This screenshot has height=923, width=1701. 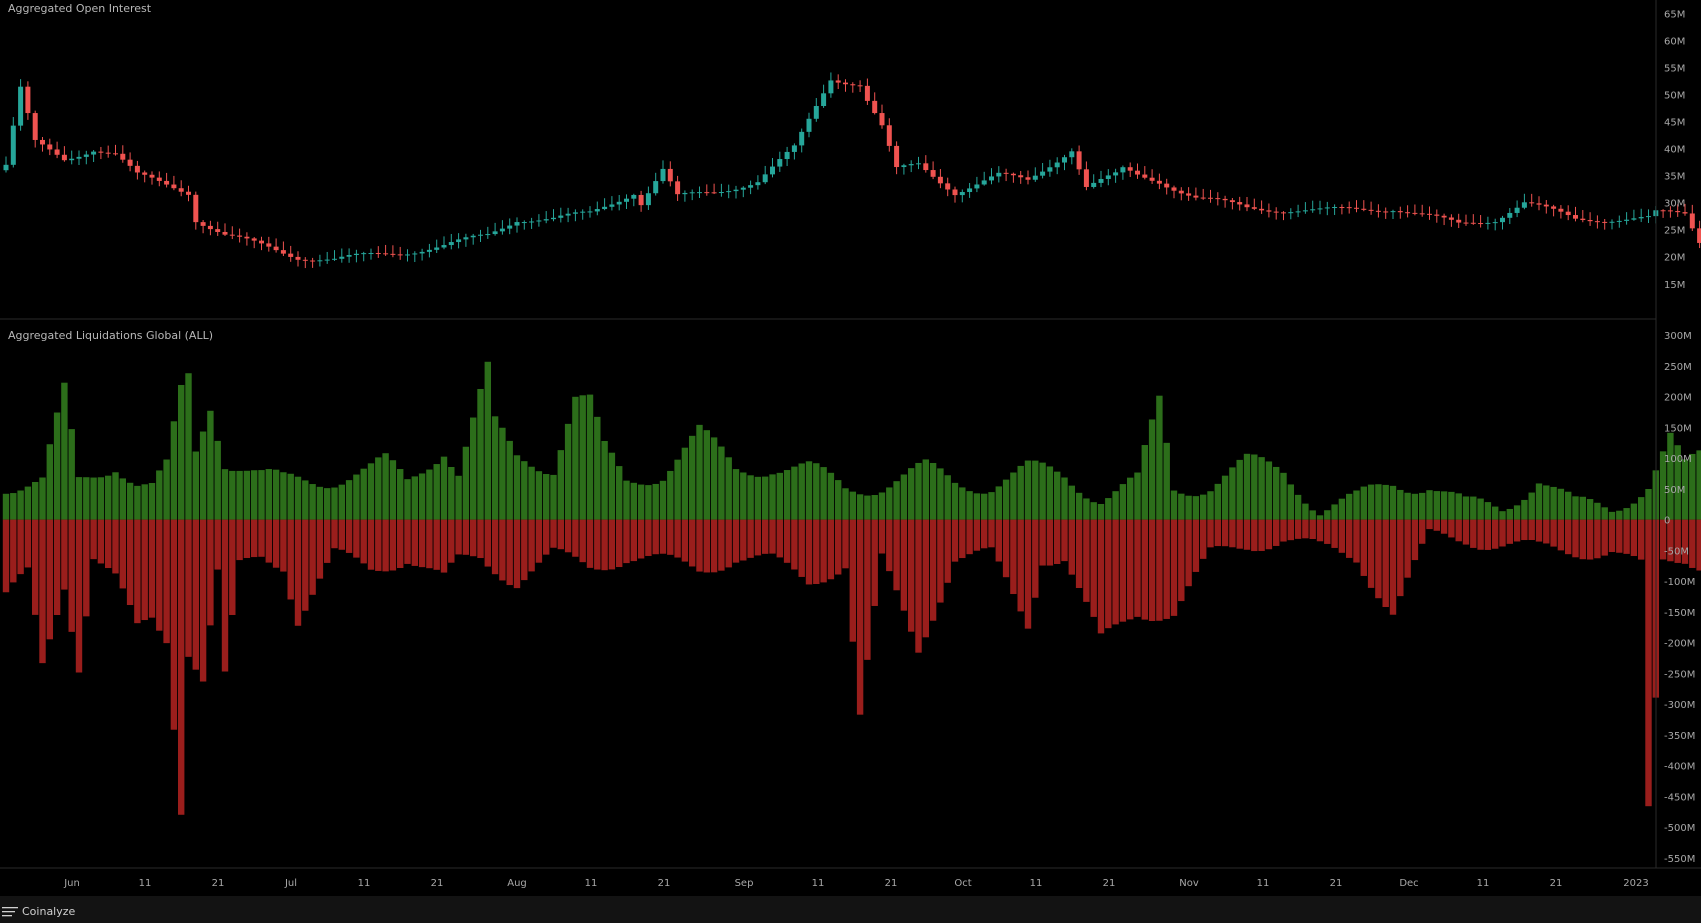 I want to click on liq-y-tick-label: 50M, so click(x=1674, y=490).